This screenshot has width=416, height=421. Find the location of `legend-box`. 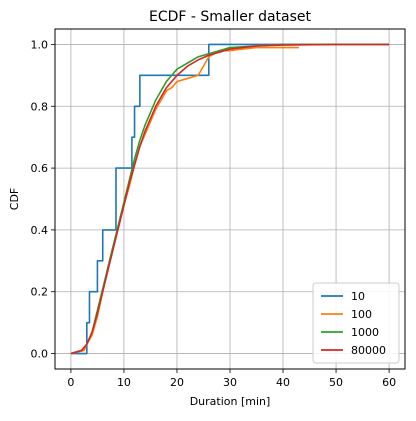

legend-box is located at coordinates (356, 323).